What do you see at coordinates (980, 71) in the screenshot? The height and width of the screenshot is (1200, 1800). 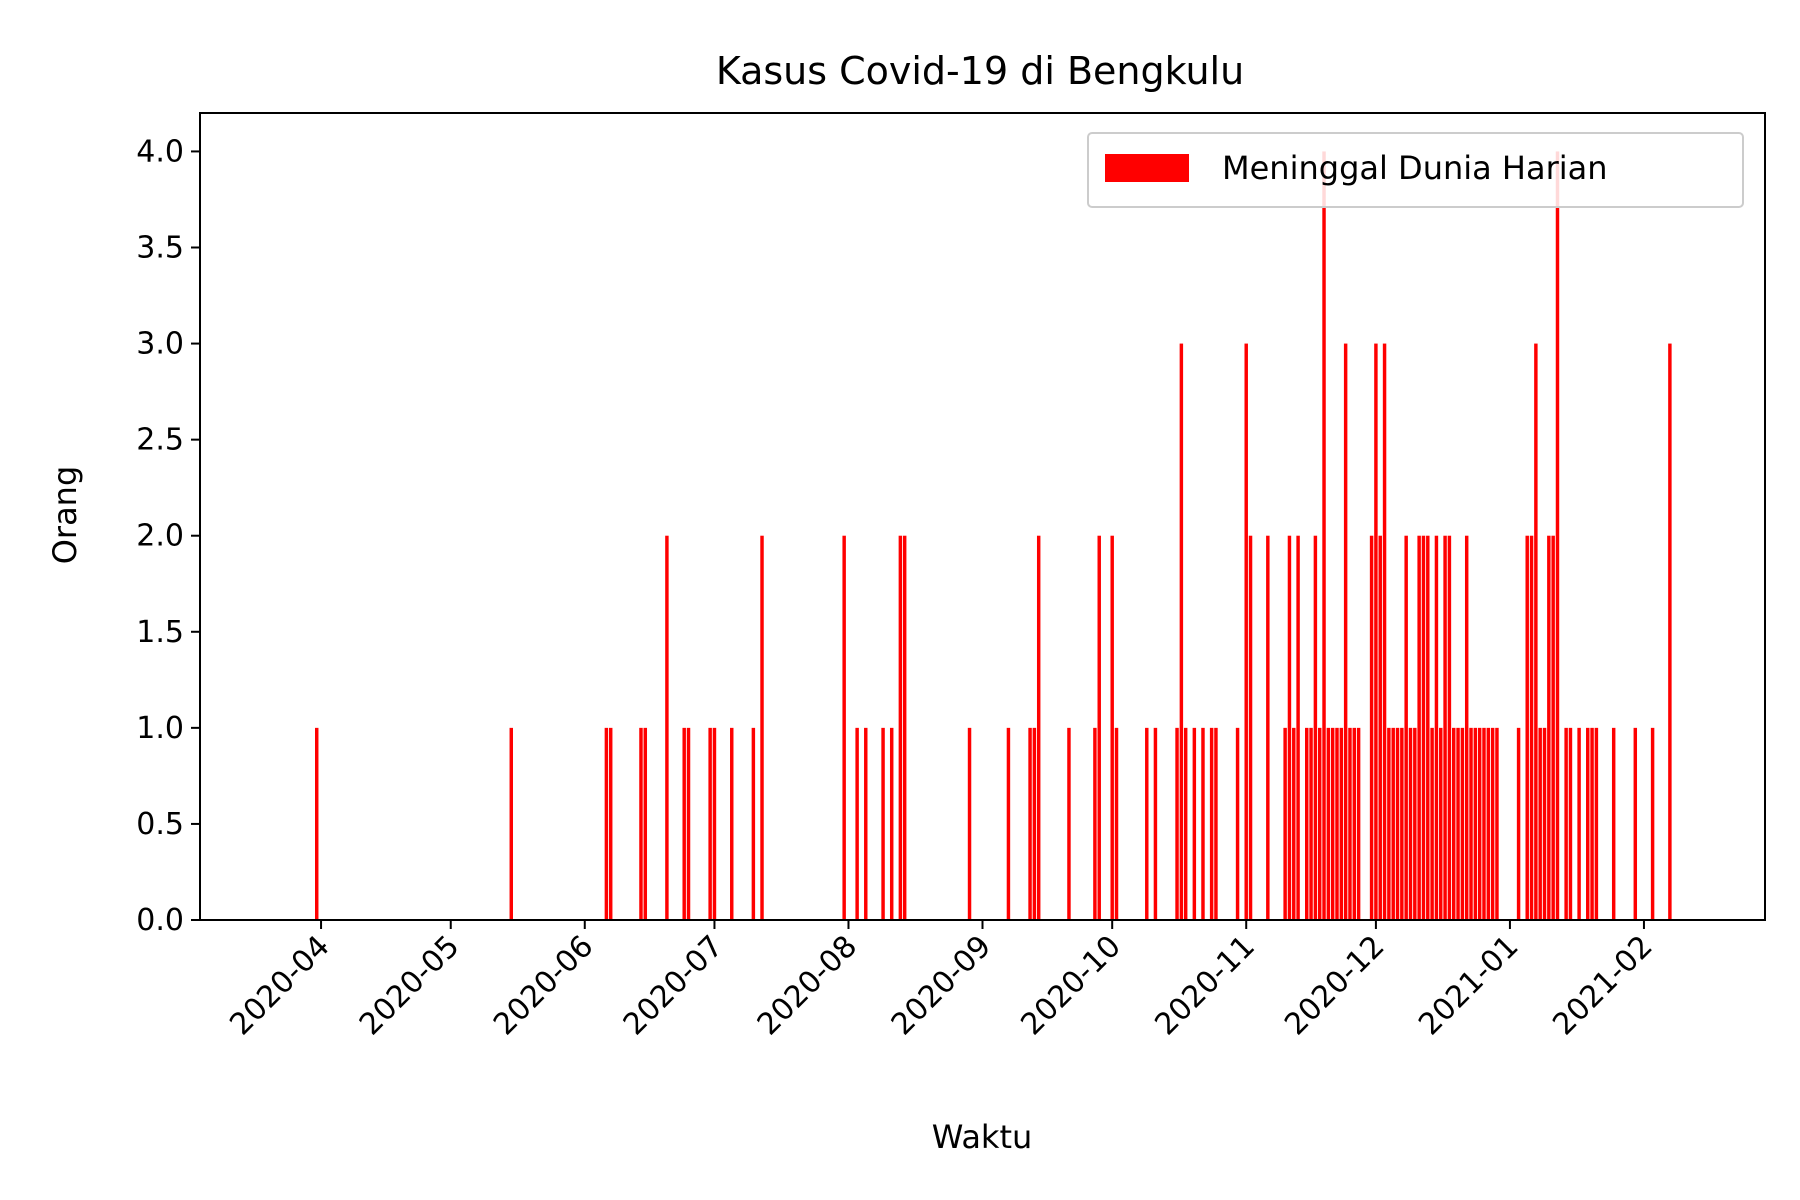 I see `chart-title: Kasus Covid-19 di Bengkulu` at bounding box center [980, 71].